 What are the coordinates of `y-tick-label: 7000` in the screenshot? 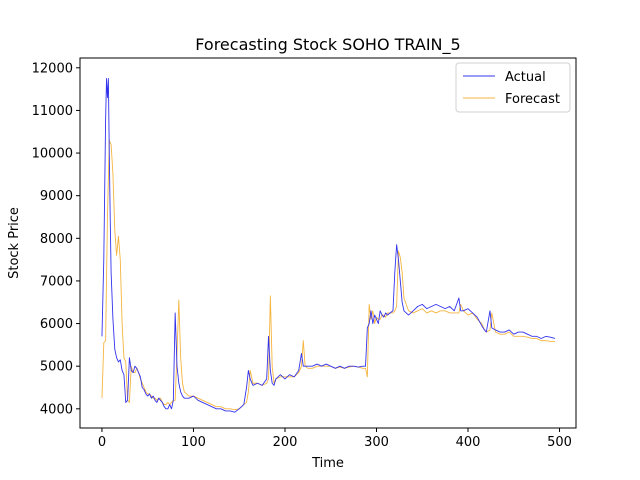 It's located at (56, 281).